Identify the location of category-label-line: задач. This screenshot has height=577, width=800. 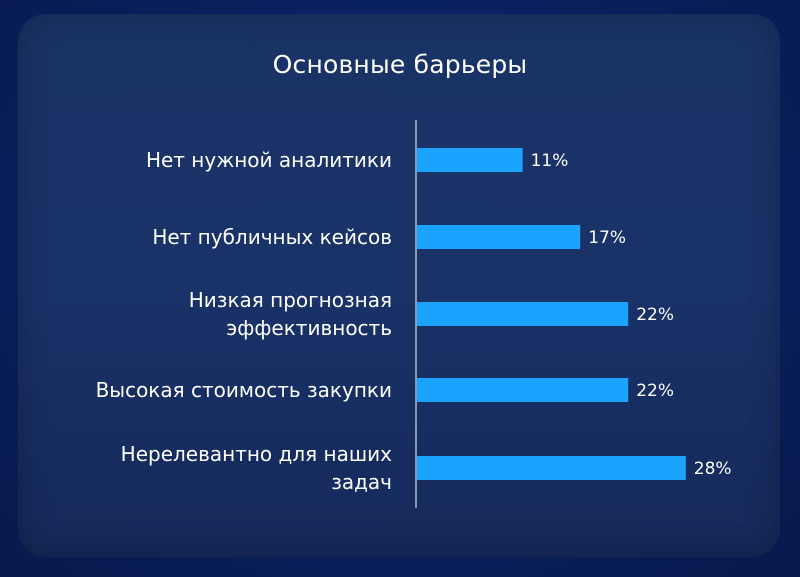
(361, 482).